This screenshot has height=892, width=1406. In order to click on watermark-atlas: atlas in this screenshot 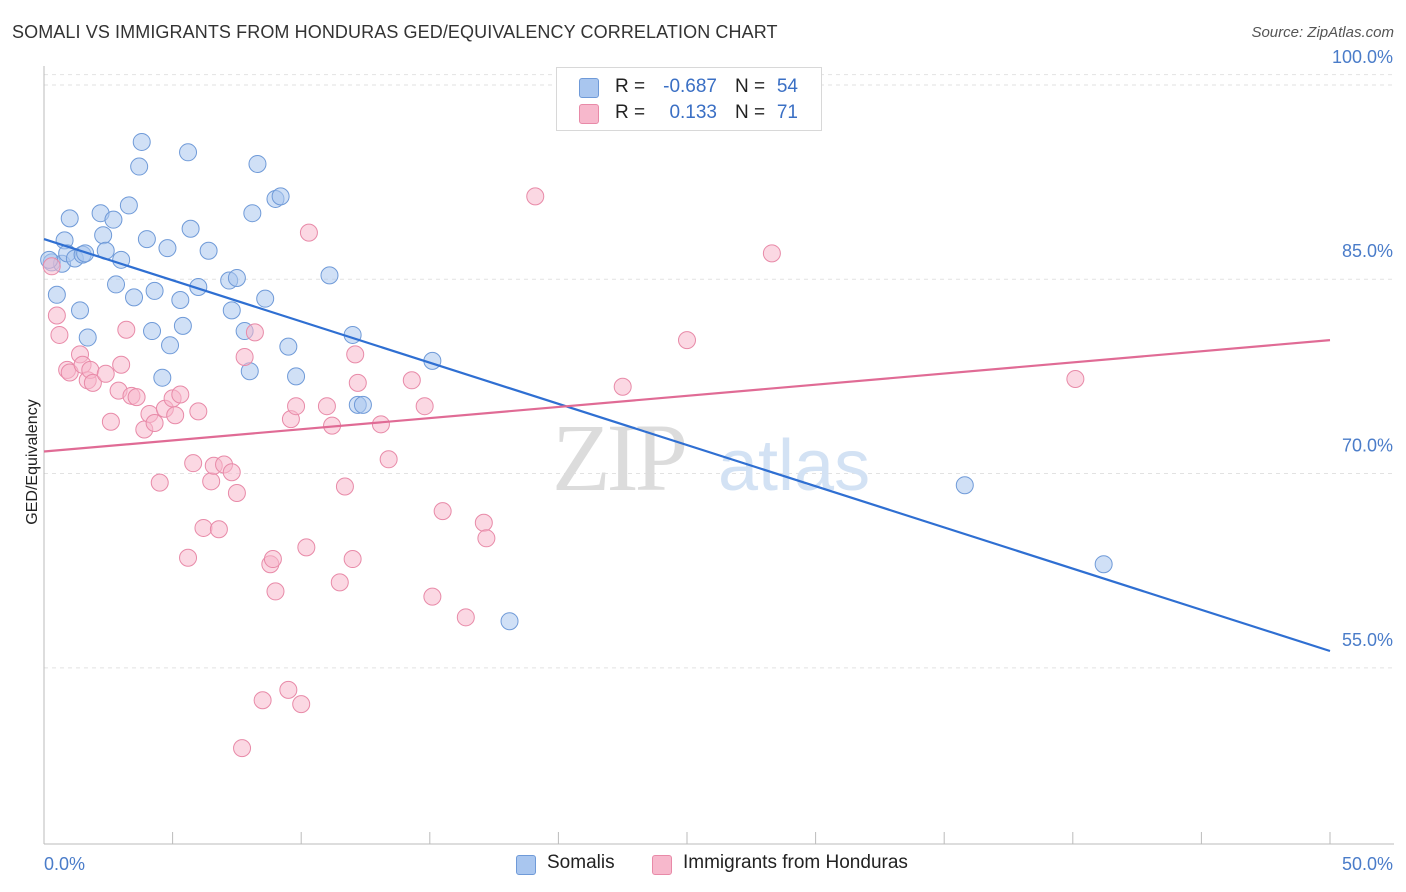, I will do `click(794, 466)`.